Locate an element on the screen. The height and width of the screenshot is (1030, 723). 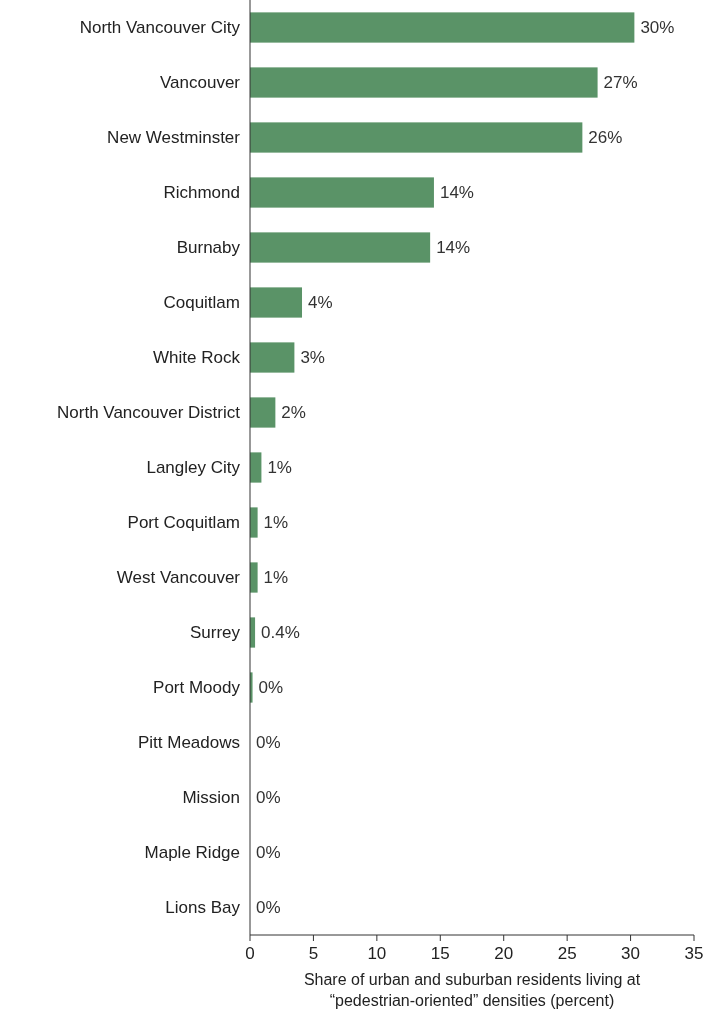
data-label: 2% is located at coordinates (293, 413).